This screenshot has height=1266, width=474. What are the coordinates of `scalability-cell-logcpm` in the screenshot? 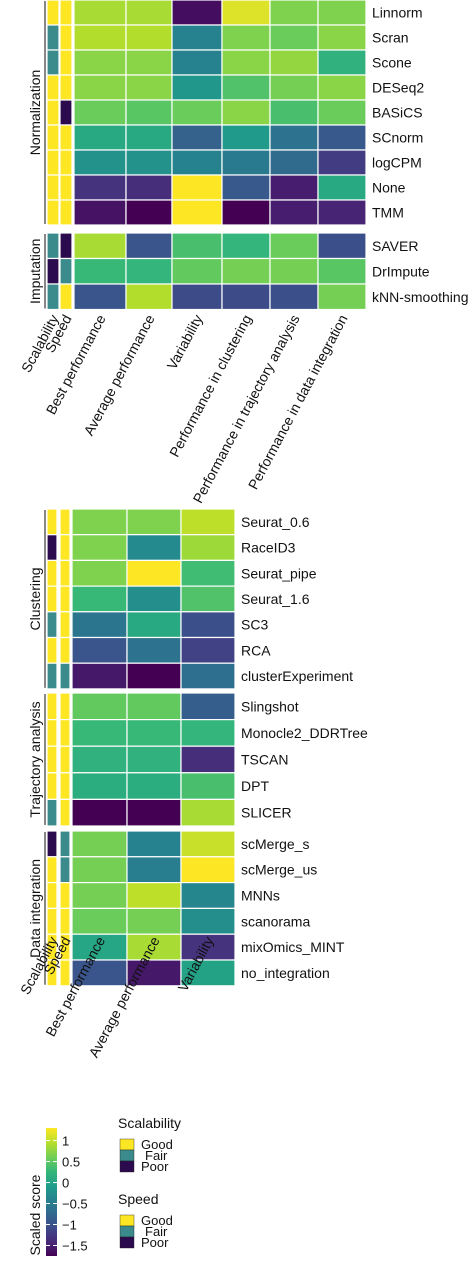 It's located at (53, 162).